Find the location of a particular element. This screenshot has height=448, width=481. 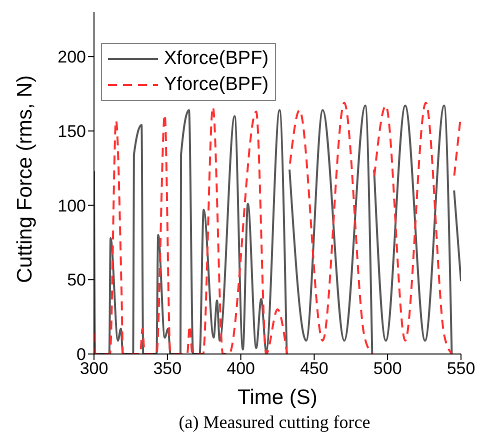

x-tick-label: 350 is located at coordinates (167, 368).